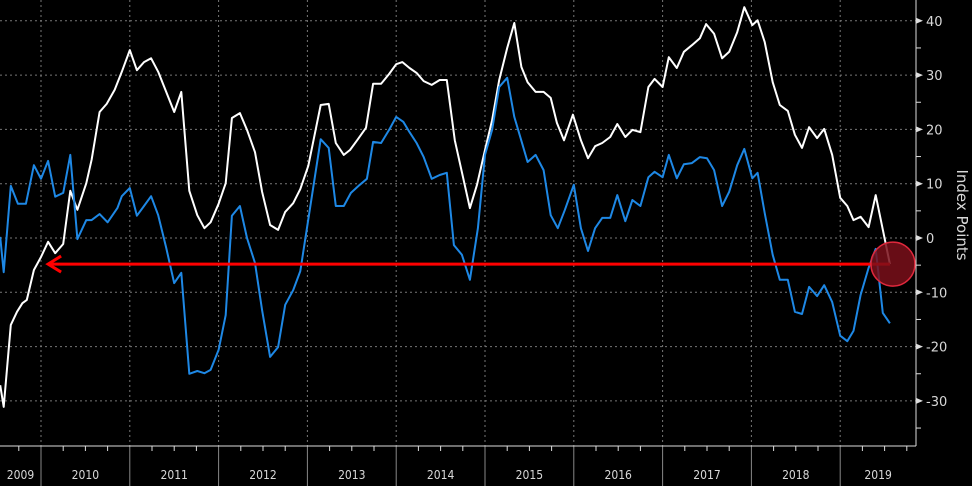  What do you see at coordinates (936, 402) in the screenshot?
I see `y-tick-label: -30` at bounding box center [936, 402].